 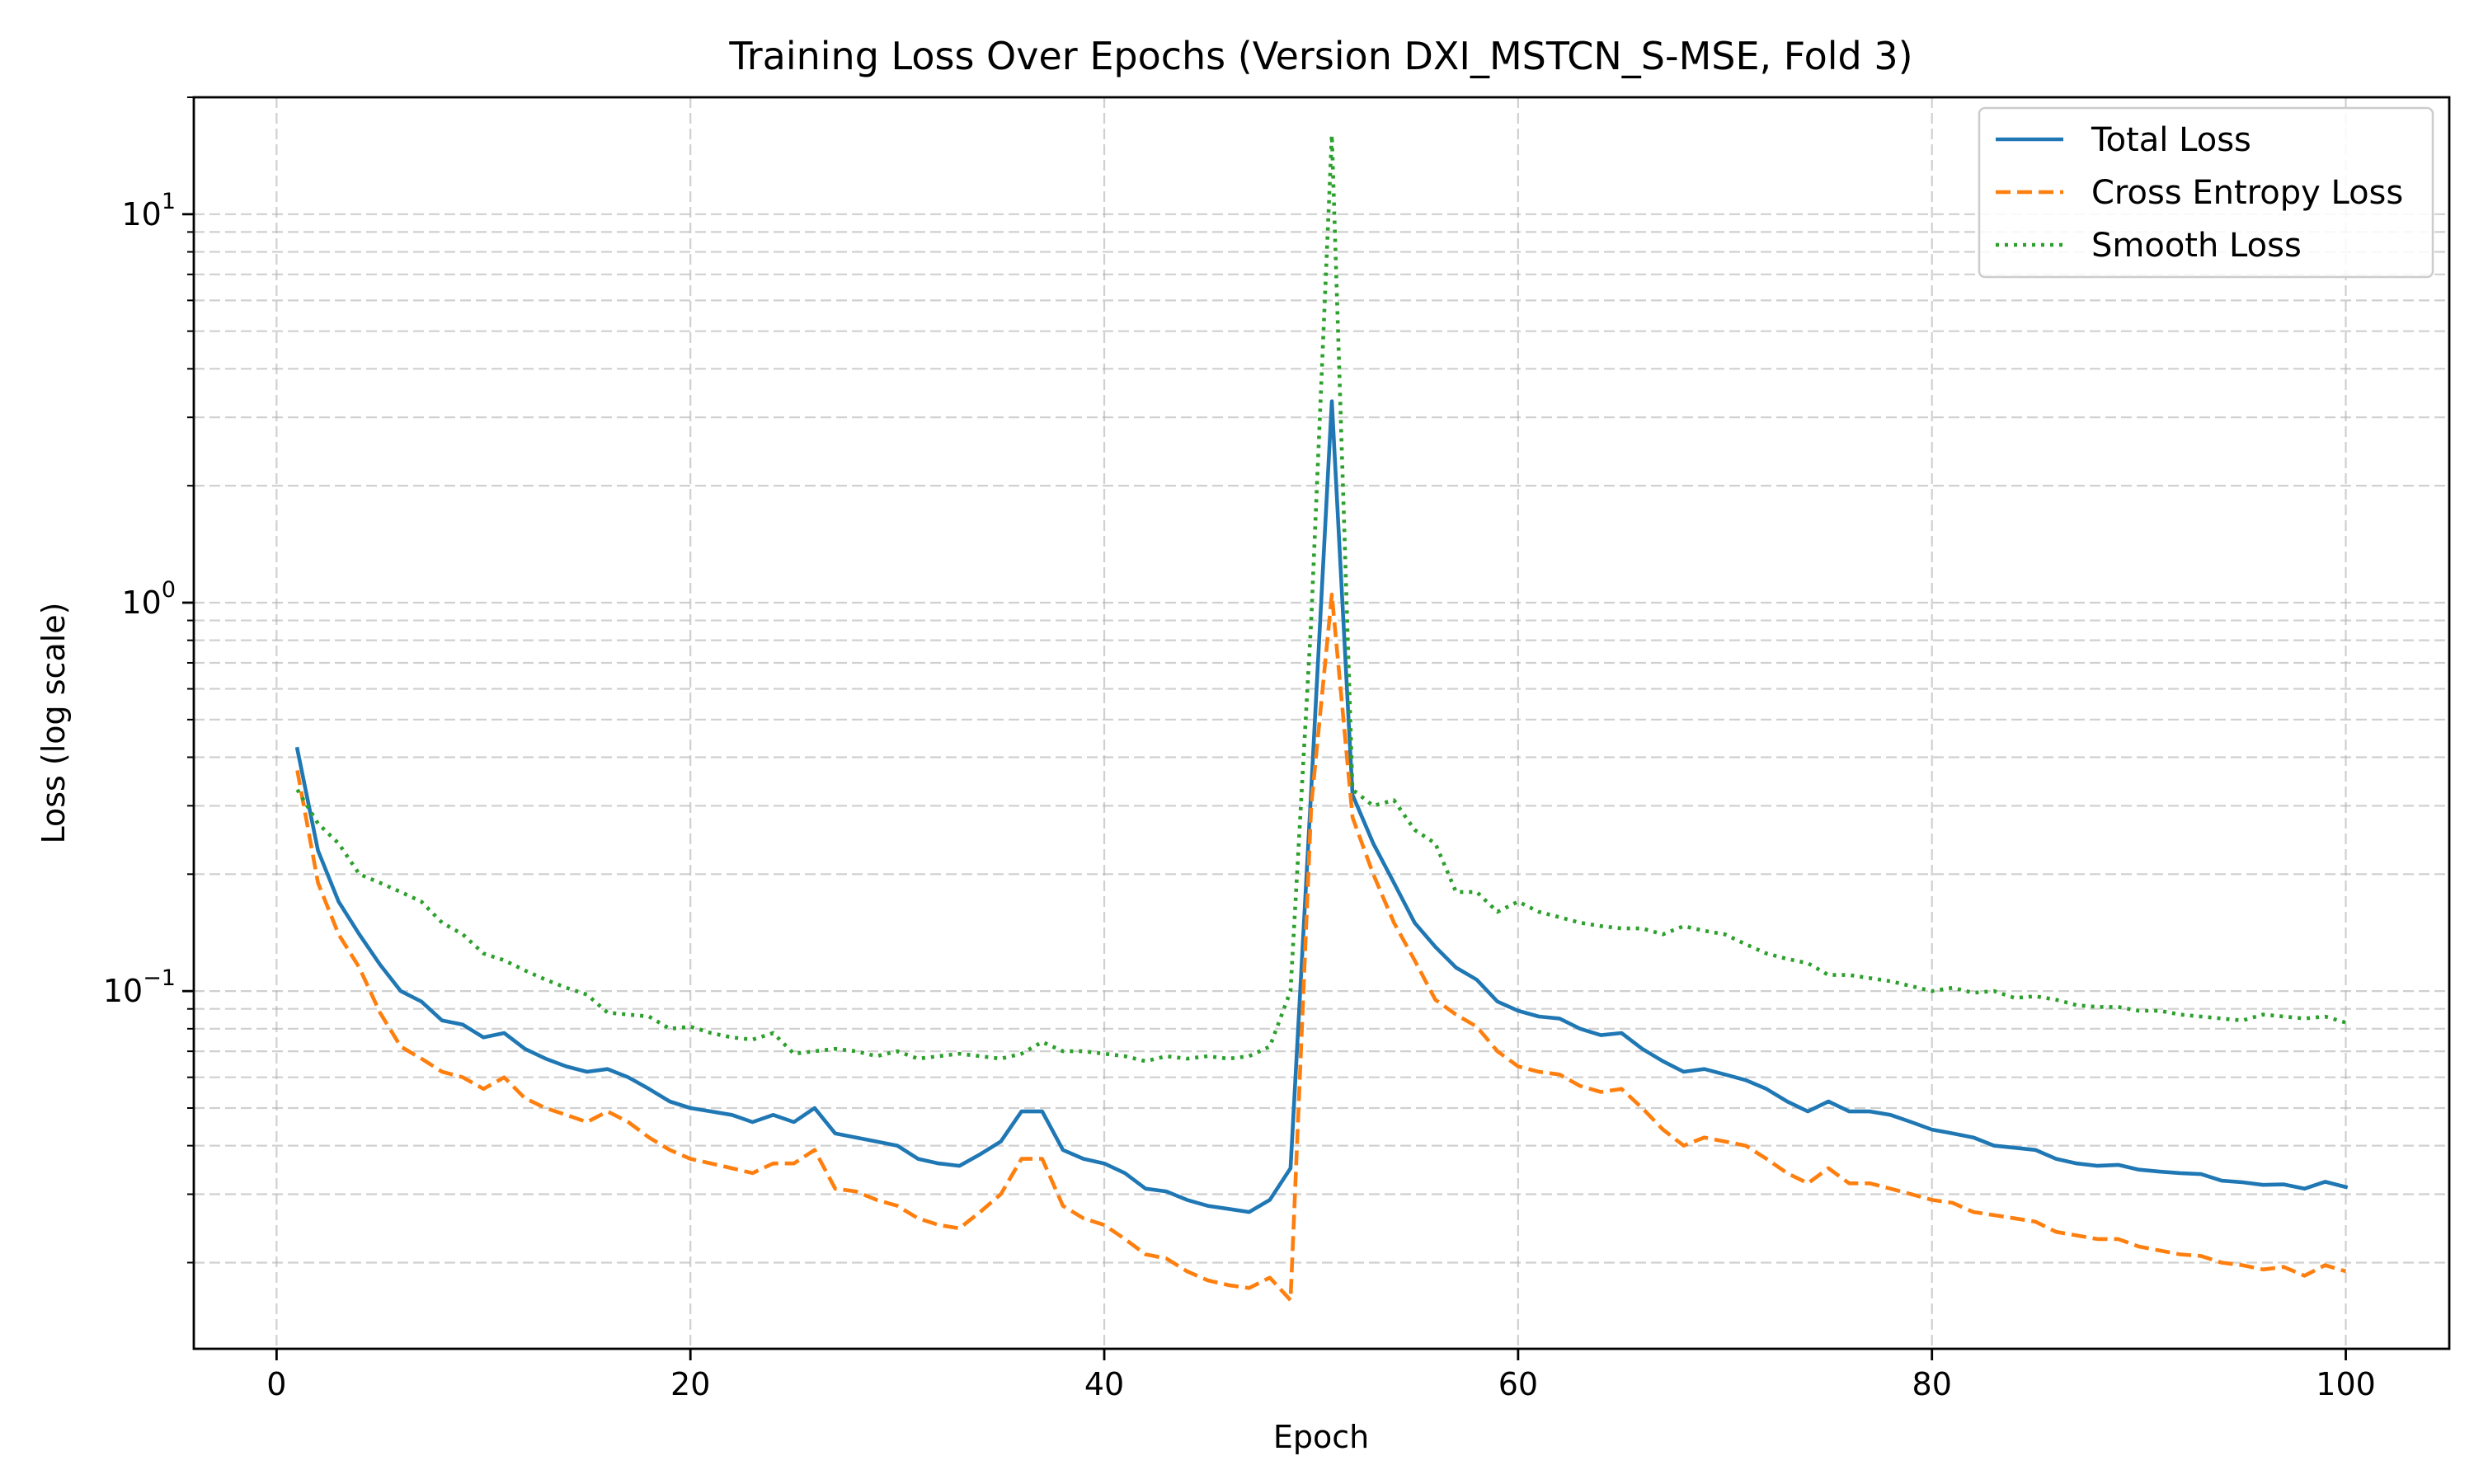 I want to click on x-tick-label: 100, so click(x=2346, y=1384).